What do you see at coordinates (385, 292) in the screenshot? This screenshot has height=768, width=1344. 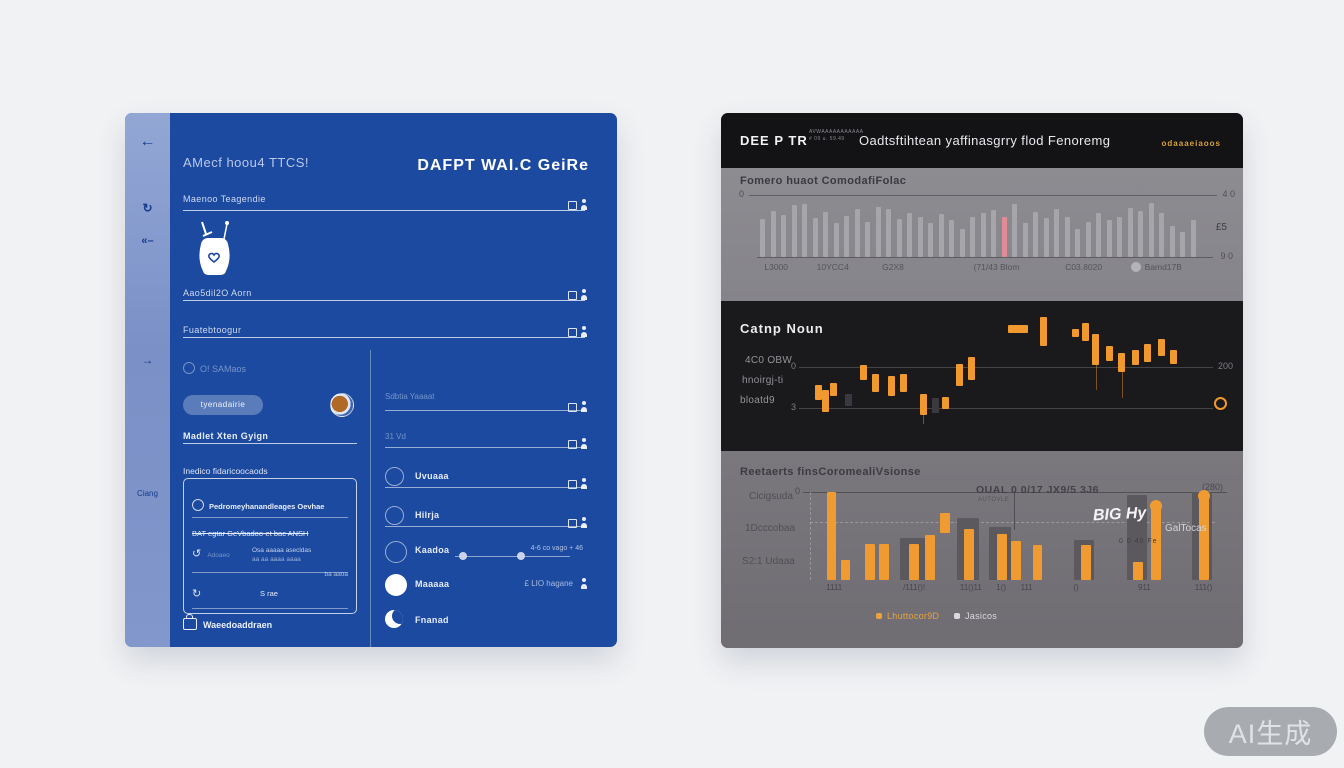 I see `field-2: Aao5dil2O Aorn` at bounding box center [385, 292].